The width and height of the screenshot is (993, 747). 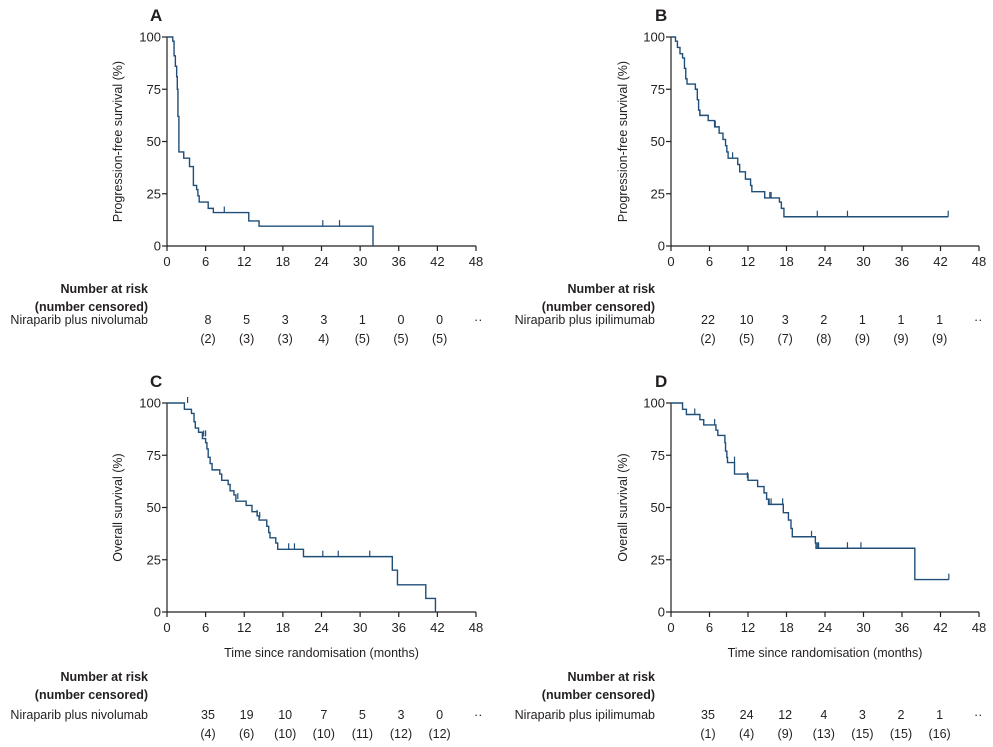 What do you see at coordinates (321, 653) in the screenshot?
I see `x-axis-title: Time since randomisation (months)` at bounding box center [321, 653].